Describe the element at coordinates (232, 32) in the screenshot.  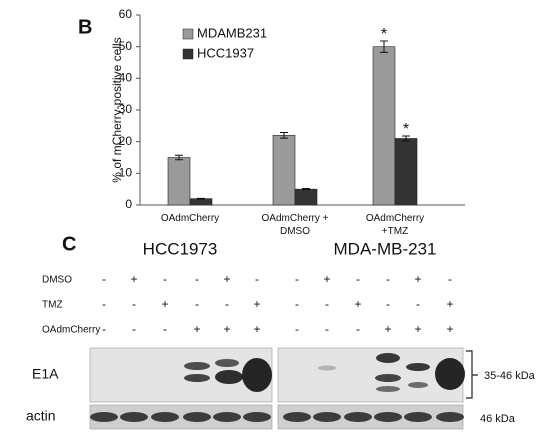
I see `legend-label: MDAMB231` at that location.